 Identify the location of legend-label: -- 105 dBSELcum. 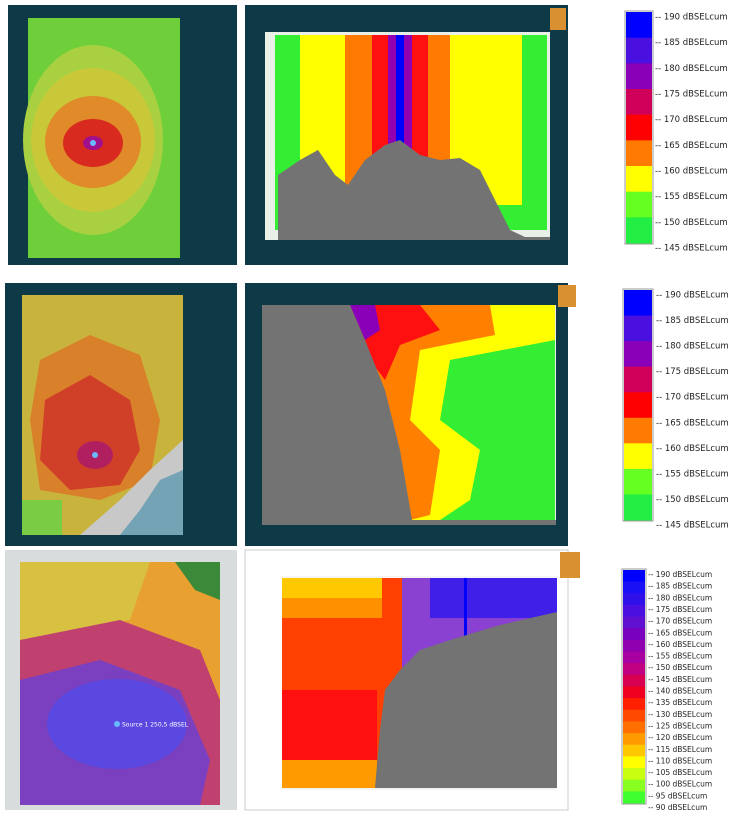
(680, 772).